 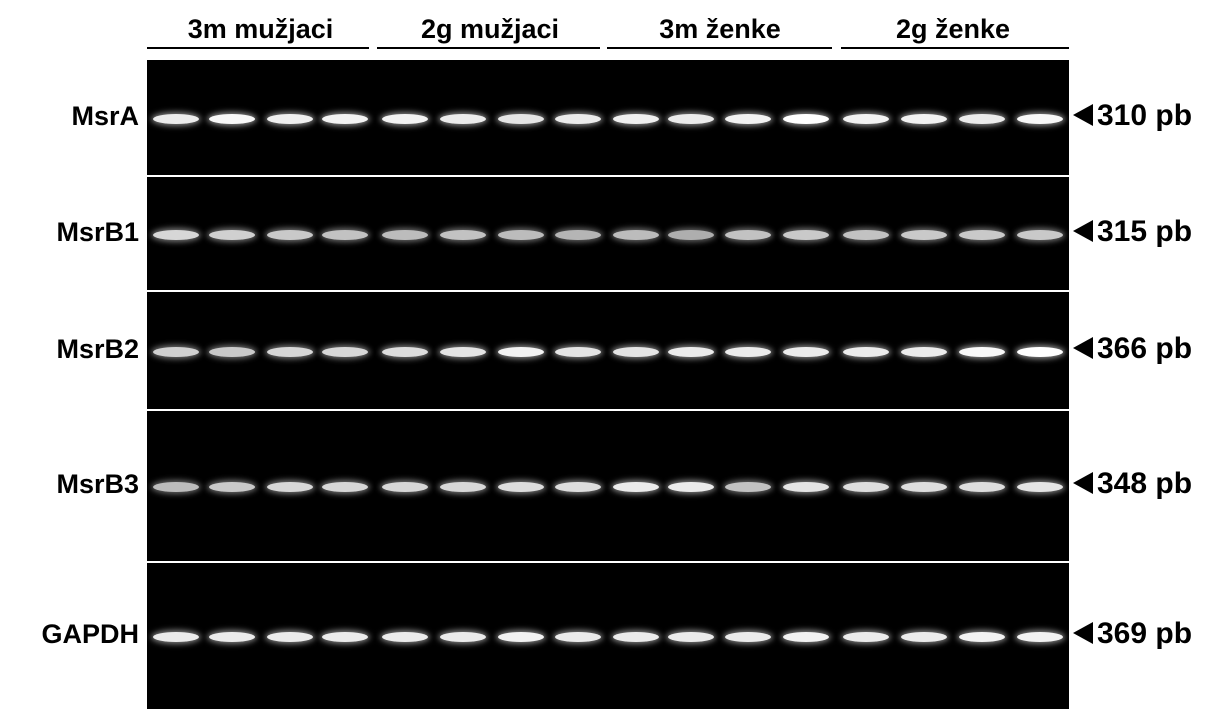 I want to click on group-label-2y-females: 2g ženke, so click(x=953, y=29).